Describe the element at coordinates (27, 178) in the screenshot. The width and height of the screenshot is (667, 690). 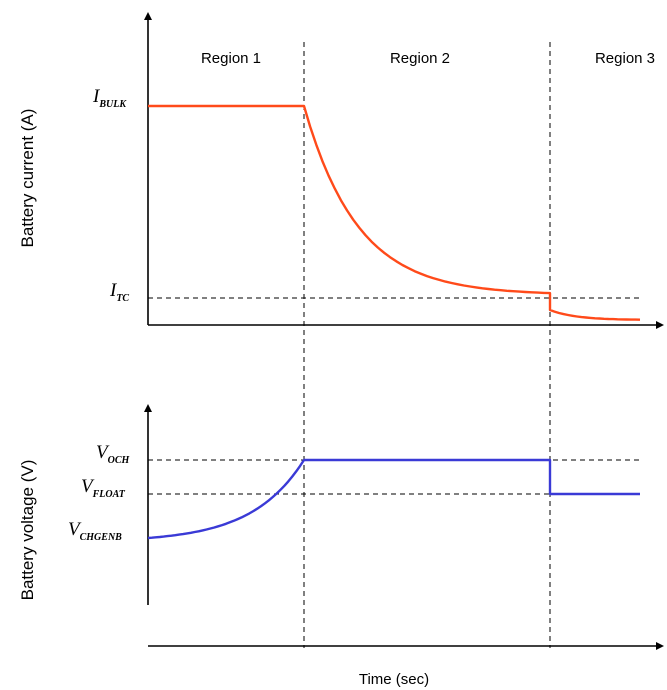
I see `top-y-axis-title: Battery current (A)` at that location.